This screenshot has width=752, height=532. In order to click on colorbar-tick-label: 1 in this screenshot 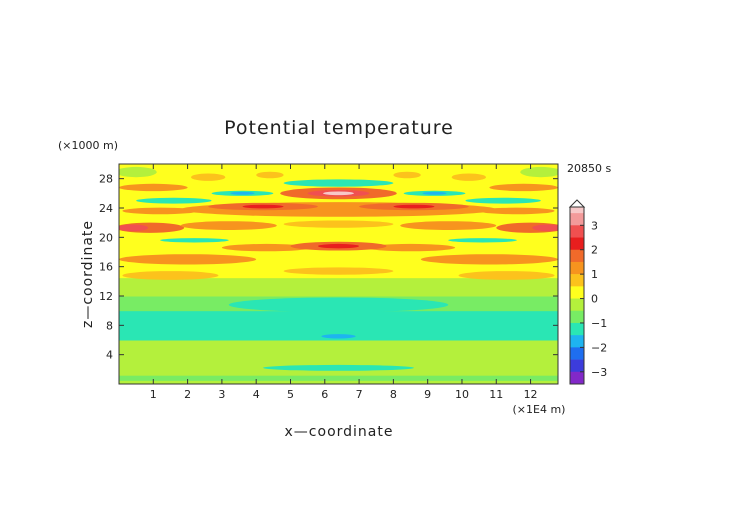, I will do `click(594, 274)`.